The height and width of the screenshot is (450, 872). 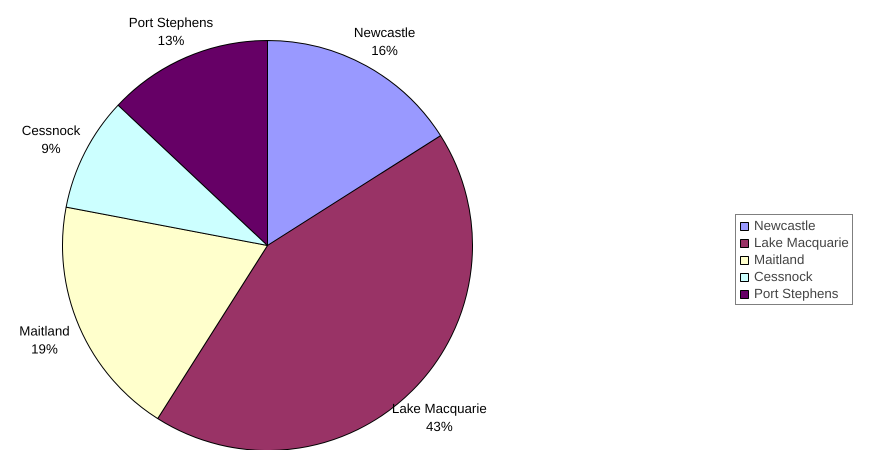 I want to click on legend-label: Cessnock, so click(x=783, y=276).